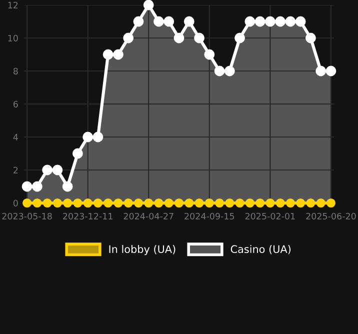  Describe the element at coordinates (209, 216) in the screenshot. I see `x-tick-label: 2024-09-15` at that location.